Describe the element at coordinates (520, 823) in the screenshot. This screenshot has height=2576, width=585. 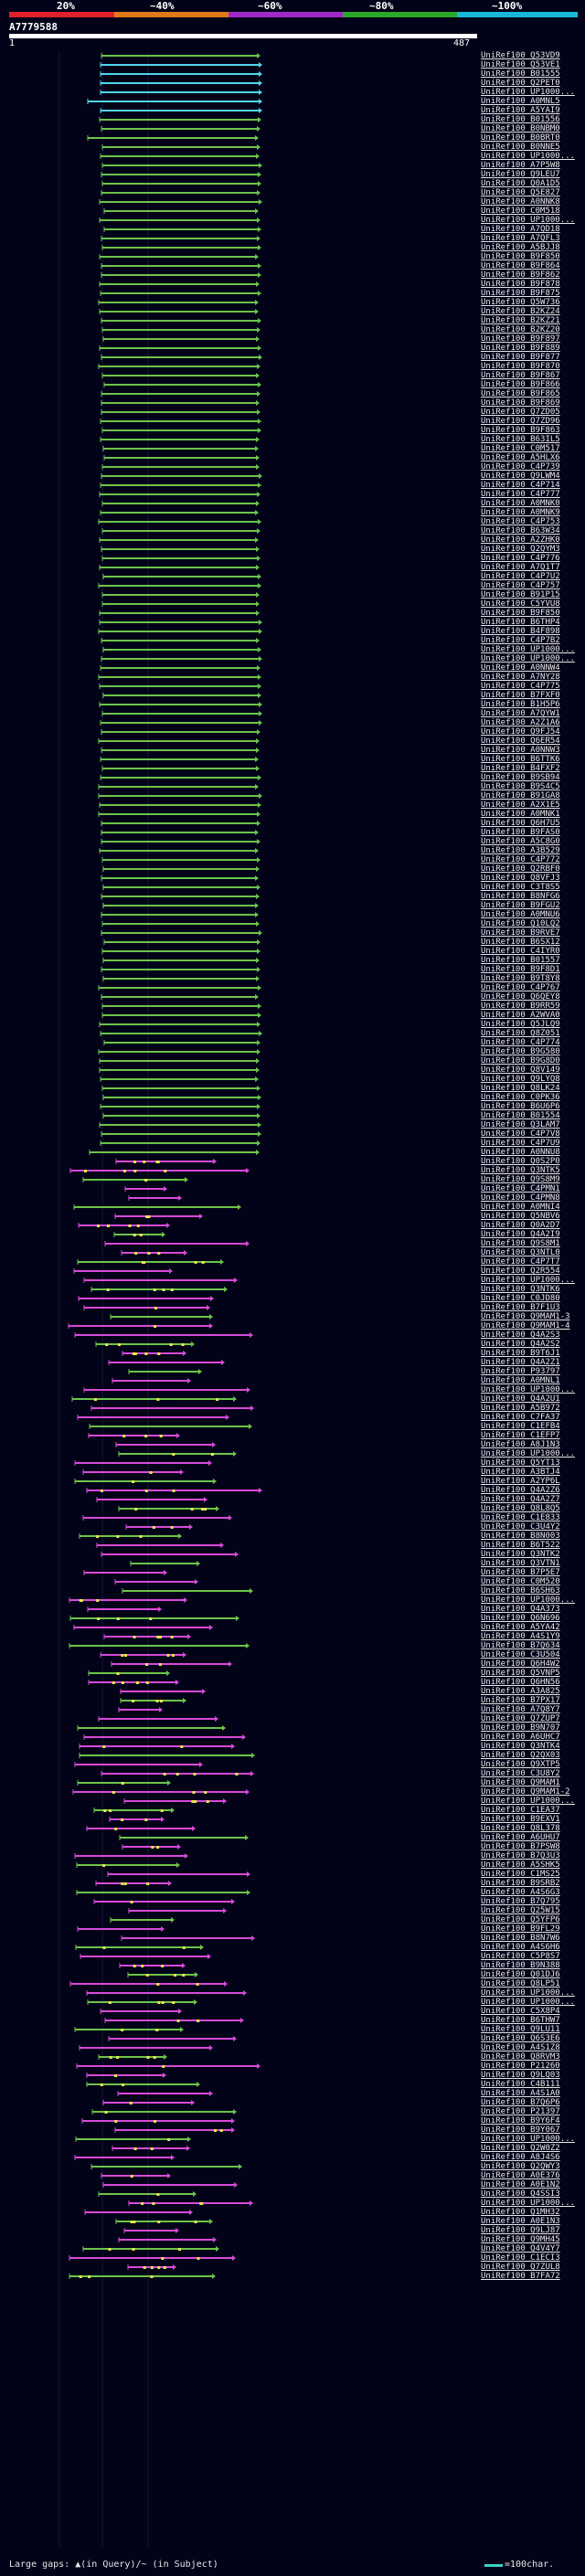
I see `hit-link: UniRef100_Q6H7U5` at that location.